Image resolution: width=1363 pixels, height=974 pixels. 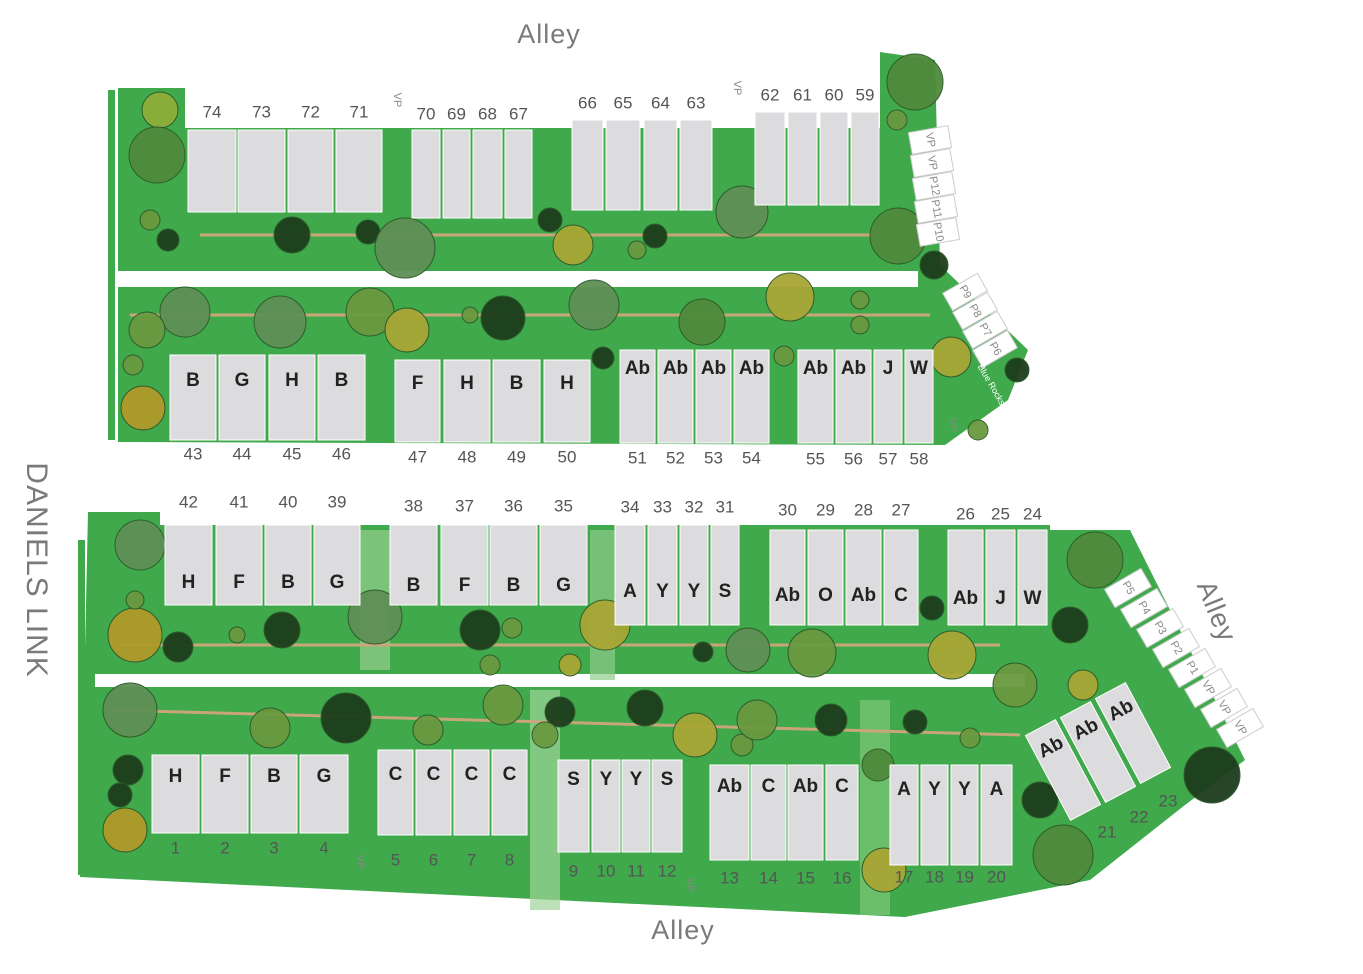 I want to click on parking-label: P10, so click(x=937, y=231).